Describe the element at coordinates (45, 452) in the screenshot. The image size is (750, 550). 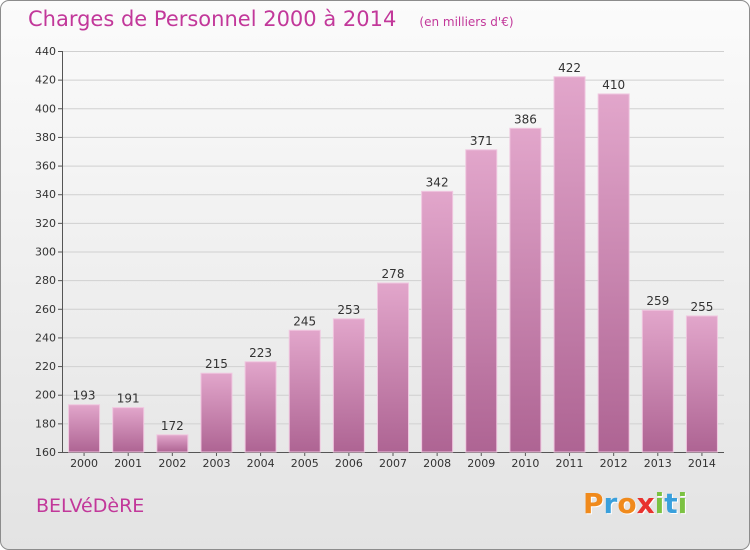
I see `y-tick-label: 160` at that location.